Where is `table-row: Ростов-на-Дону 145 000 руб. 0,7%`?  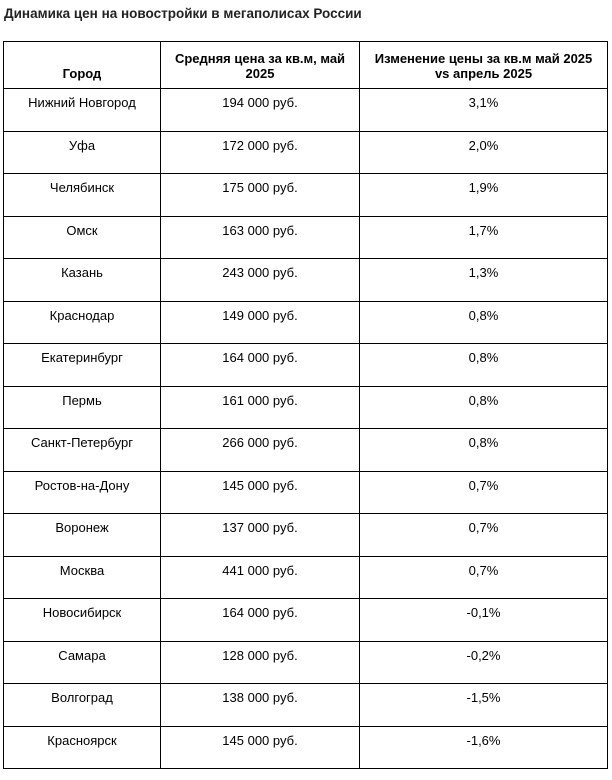
table-row: Ростов-на-Дону 145 000 руб. 0,7% is located at coordinates (305, 492).